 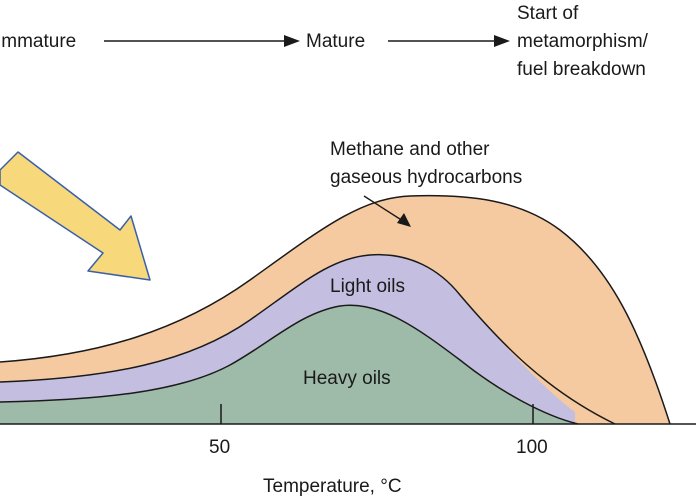 What do you see at coordinates (367, 286) in the screenshot?
I see `light-oils-label: Light oils` at bounding box center [367, 286].